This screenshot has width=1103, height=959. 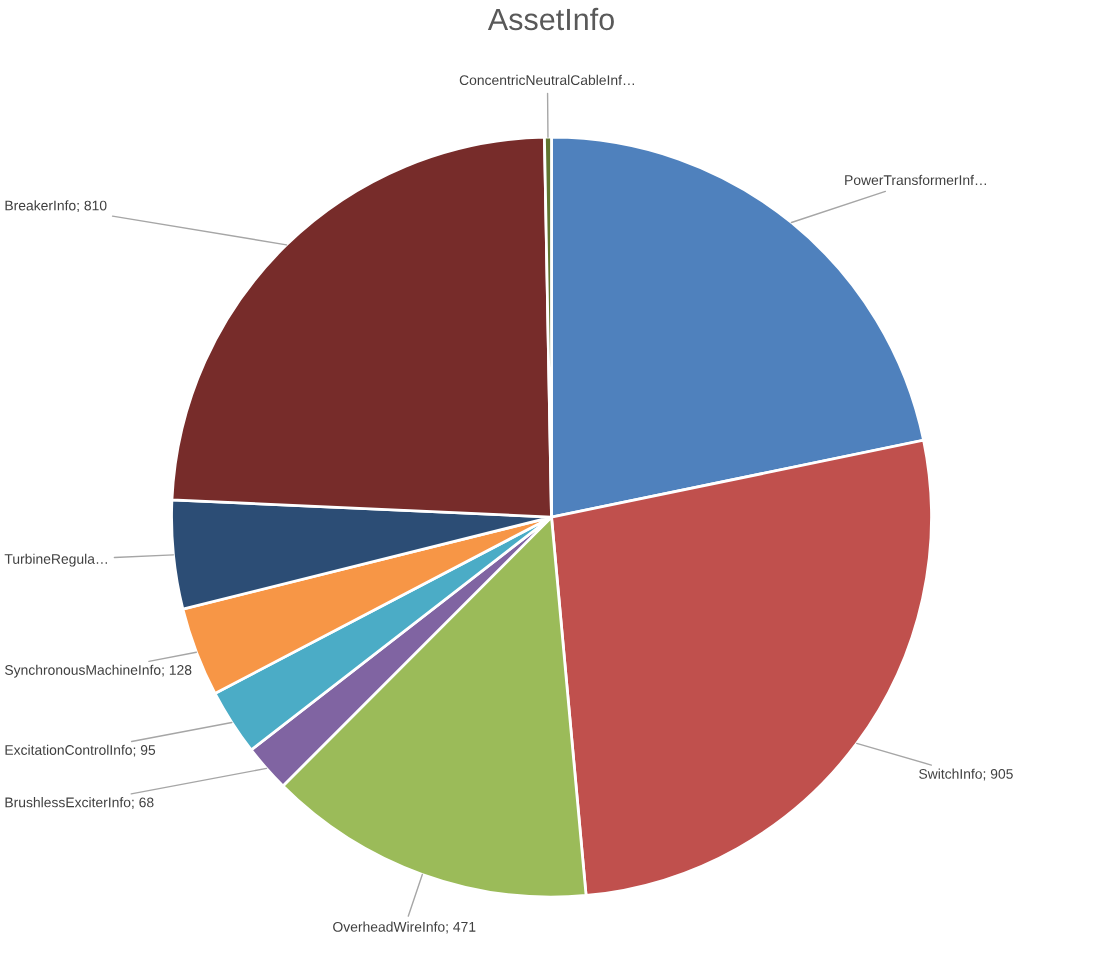 What do you see at coordinates (404, 927) in the screenshot?
I see `slice-label: OverheadWireInfo; 471` at bounding box center [404, 927].